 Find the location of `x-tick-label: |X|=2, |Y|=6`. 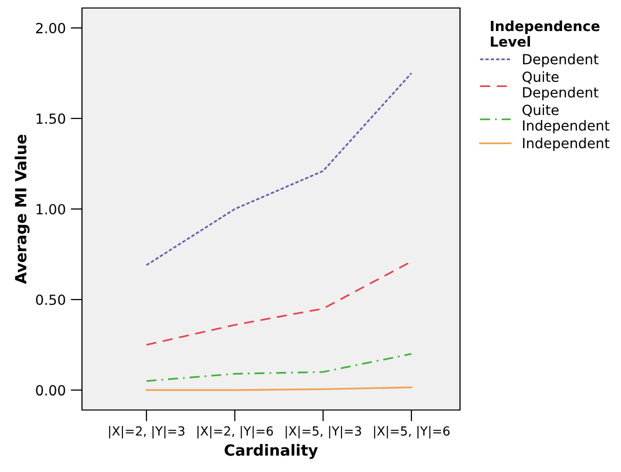

x-tick-label: |X|=2, |Y|=6 is located at coordinates (235, 432).